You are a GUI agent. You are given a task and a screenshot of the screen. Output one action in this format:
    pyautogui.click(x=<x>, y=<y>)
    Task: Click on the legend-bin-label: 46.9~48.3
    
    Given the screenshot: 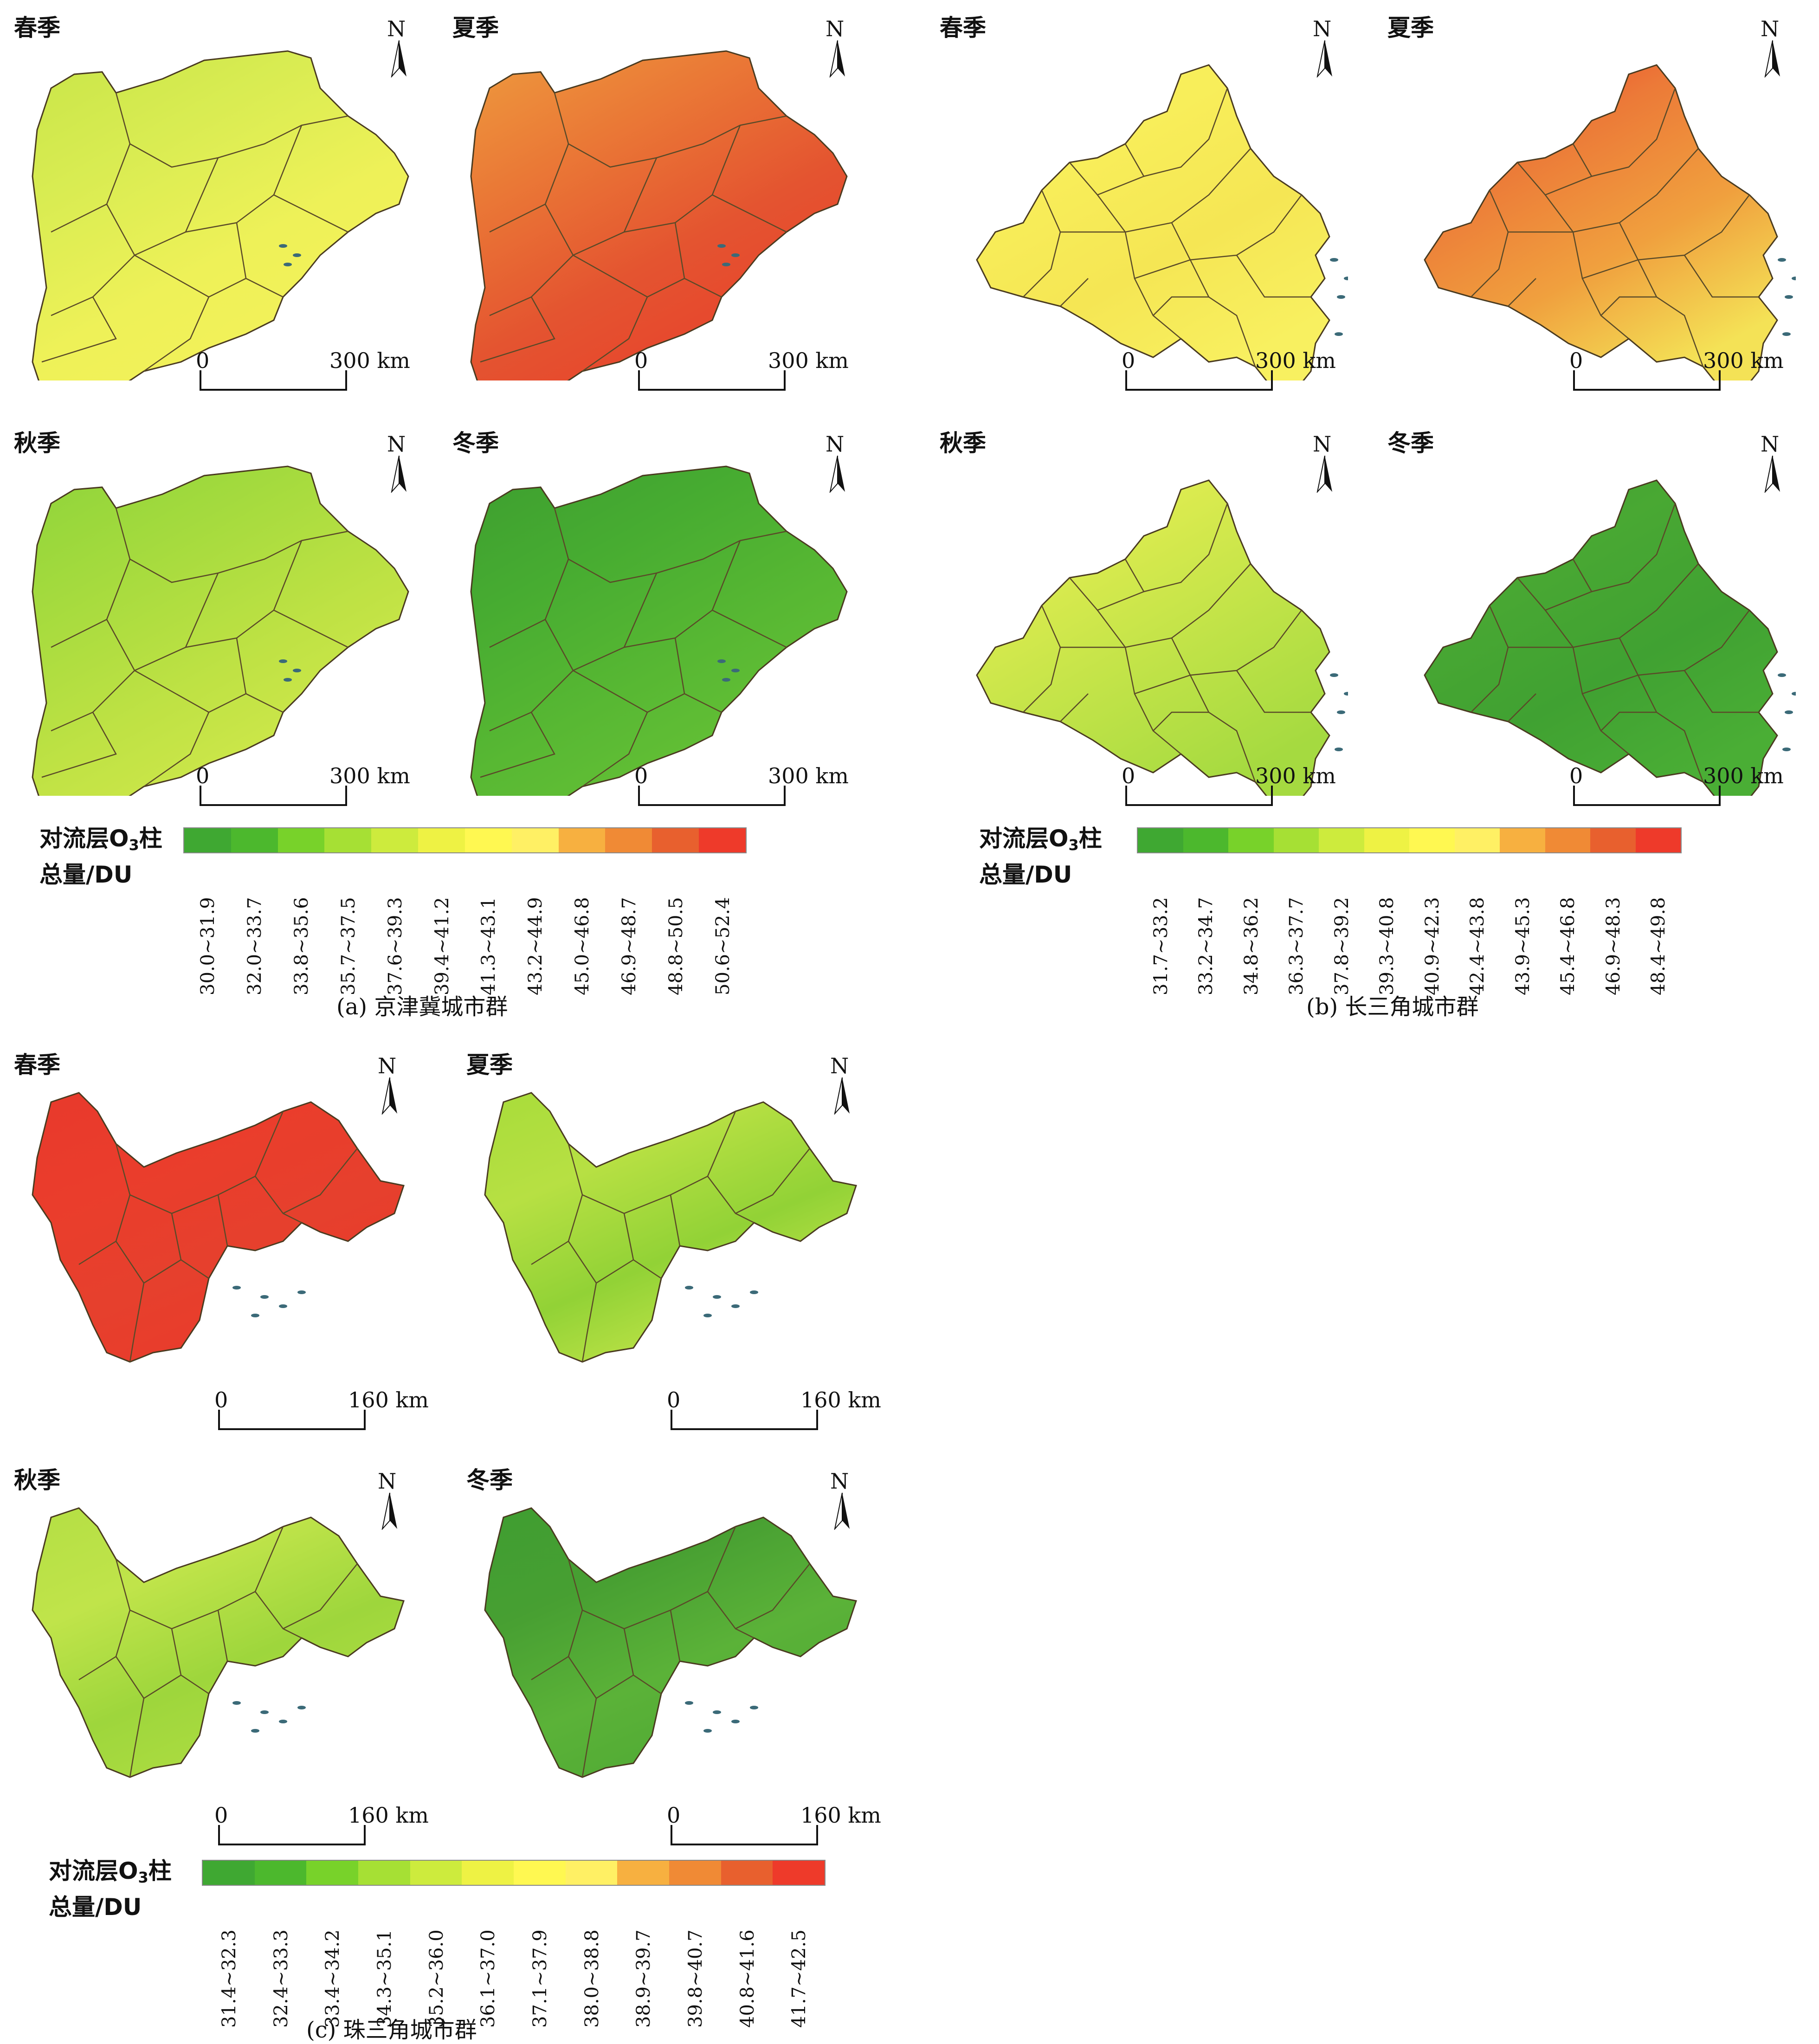 What is the action you would take?
    pyautogui.click(x=1613, y=946)
    